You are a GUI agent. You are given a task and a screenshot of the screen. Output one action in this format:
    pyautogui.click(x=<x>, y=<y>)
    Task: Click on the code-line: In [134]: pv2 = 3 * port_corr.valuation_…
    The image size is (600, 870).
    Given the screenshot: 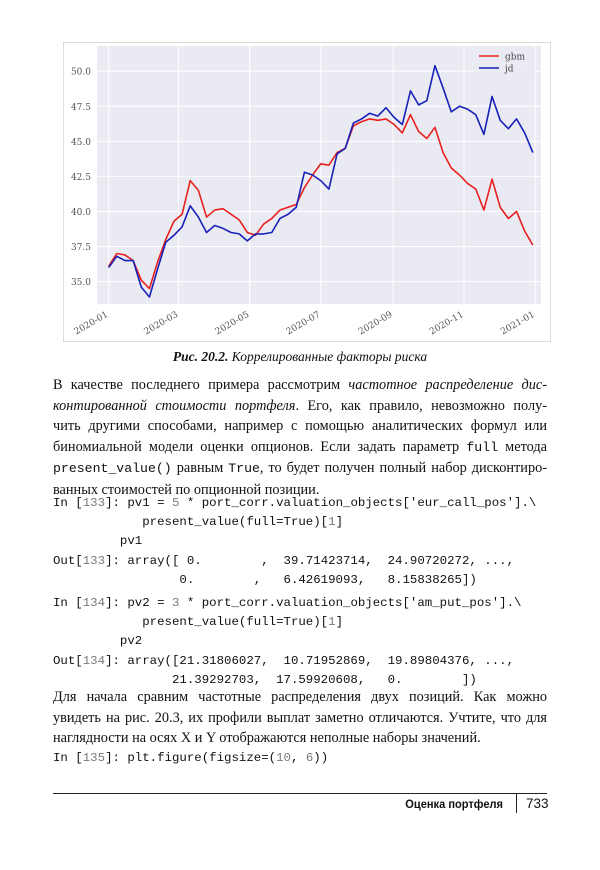 What is the action you would take?
    pyautogui.click(x=303, y=603)
    